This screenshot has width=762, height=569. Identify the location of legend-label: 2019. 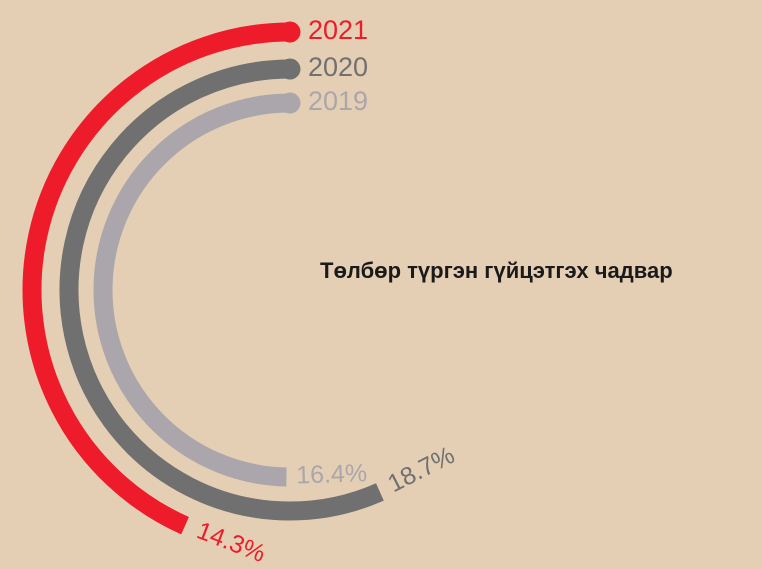
(338, 101).